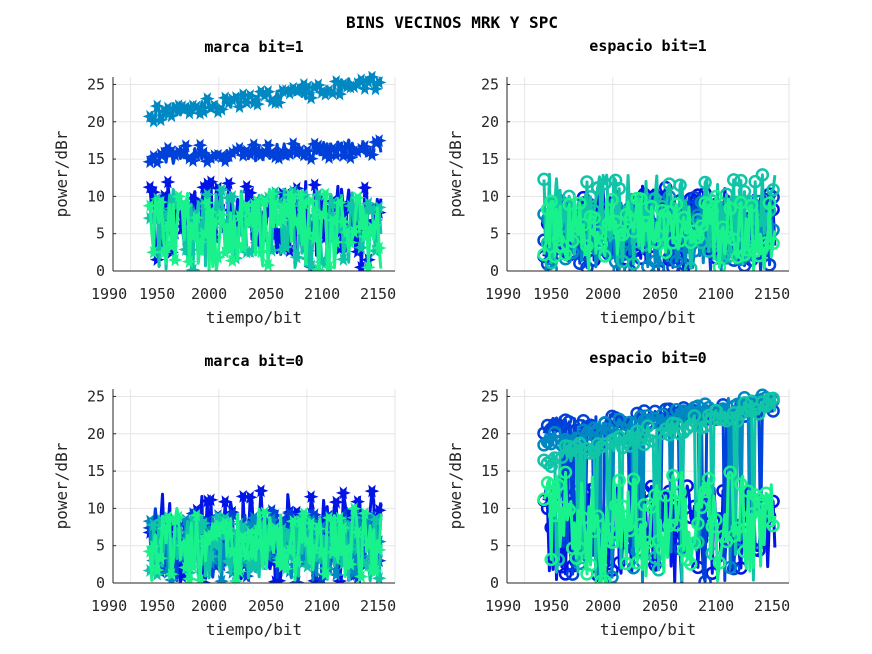  What do you see at coordinates (264, 171) in the screenshot?
I see `series-group` at bounding box center [264, 171].